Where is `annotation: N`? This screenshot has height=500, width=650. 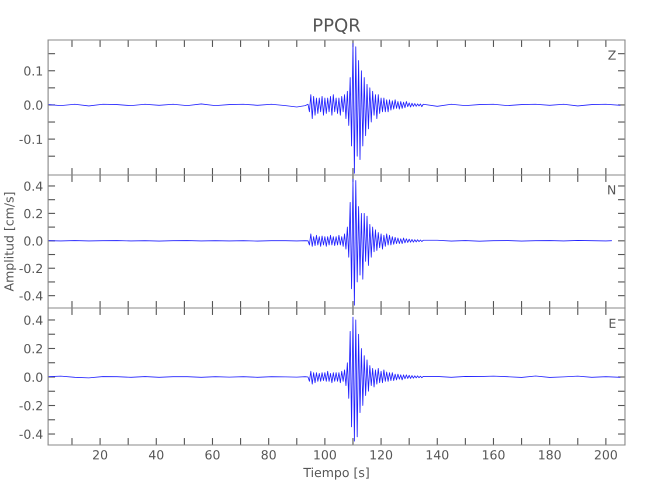 annotation: N is located at coordinates (612, 189).